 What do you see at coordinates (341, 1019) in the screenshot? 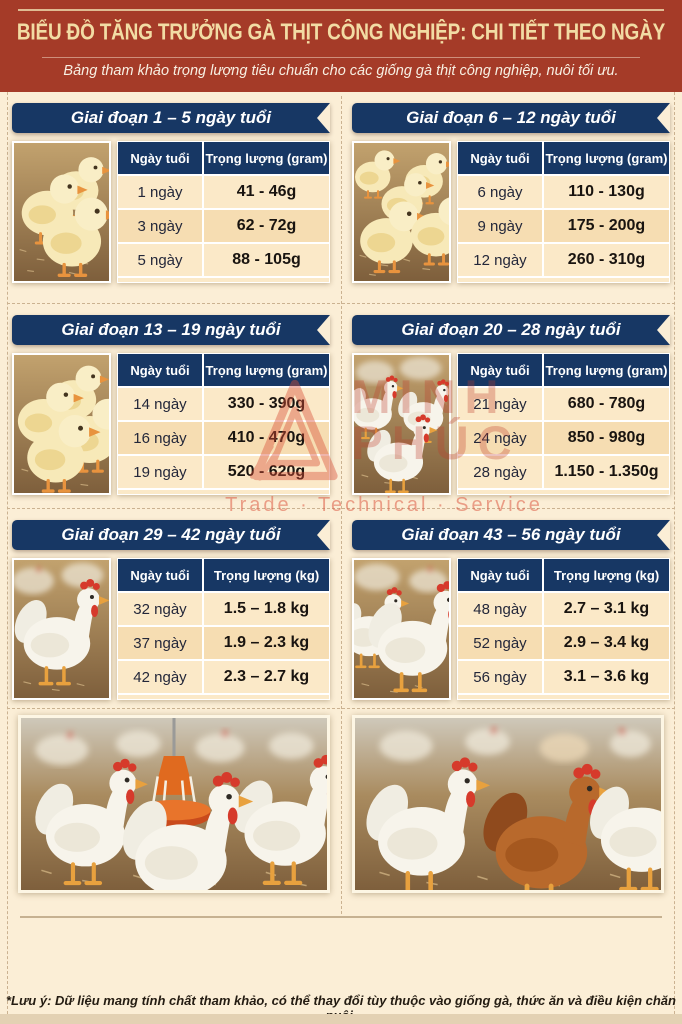
I see `bottom-strip` at bounding box center [341, 1019].